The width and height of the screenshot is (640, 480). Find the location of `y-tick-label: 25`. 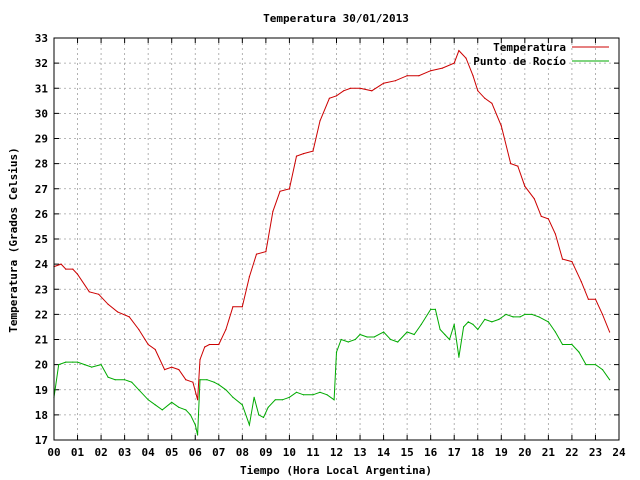

y-tick-label: 25 is located at coordinates (41, 239).